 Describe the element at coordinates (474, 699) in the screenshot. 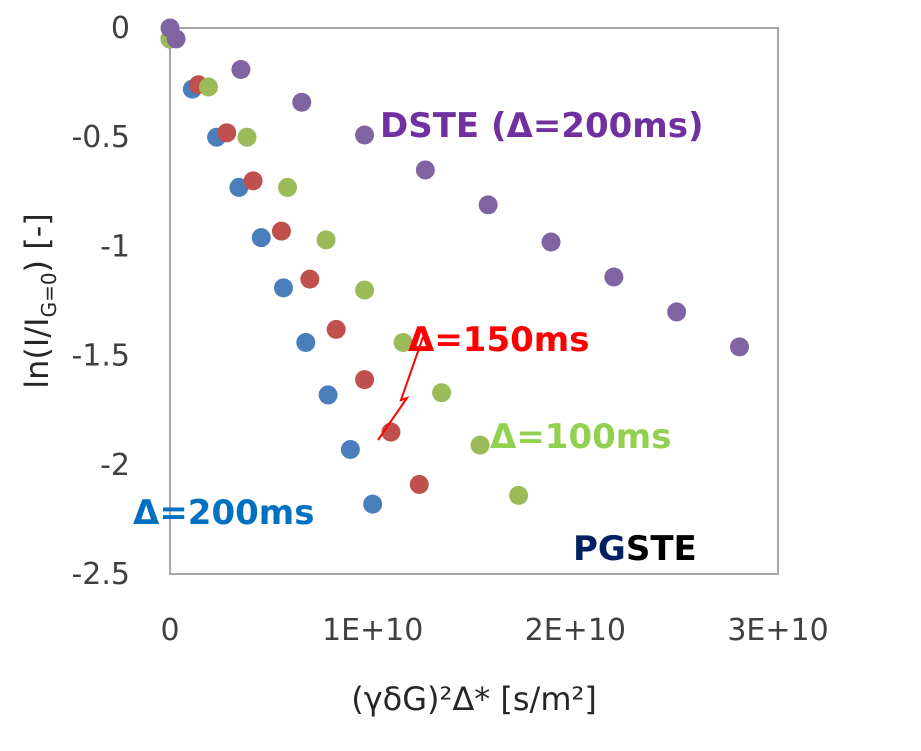

I see `x-axis-title: (γδG)²Δ* [s/m²]` at that location.